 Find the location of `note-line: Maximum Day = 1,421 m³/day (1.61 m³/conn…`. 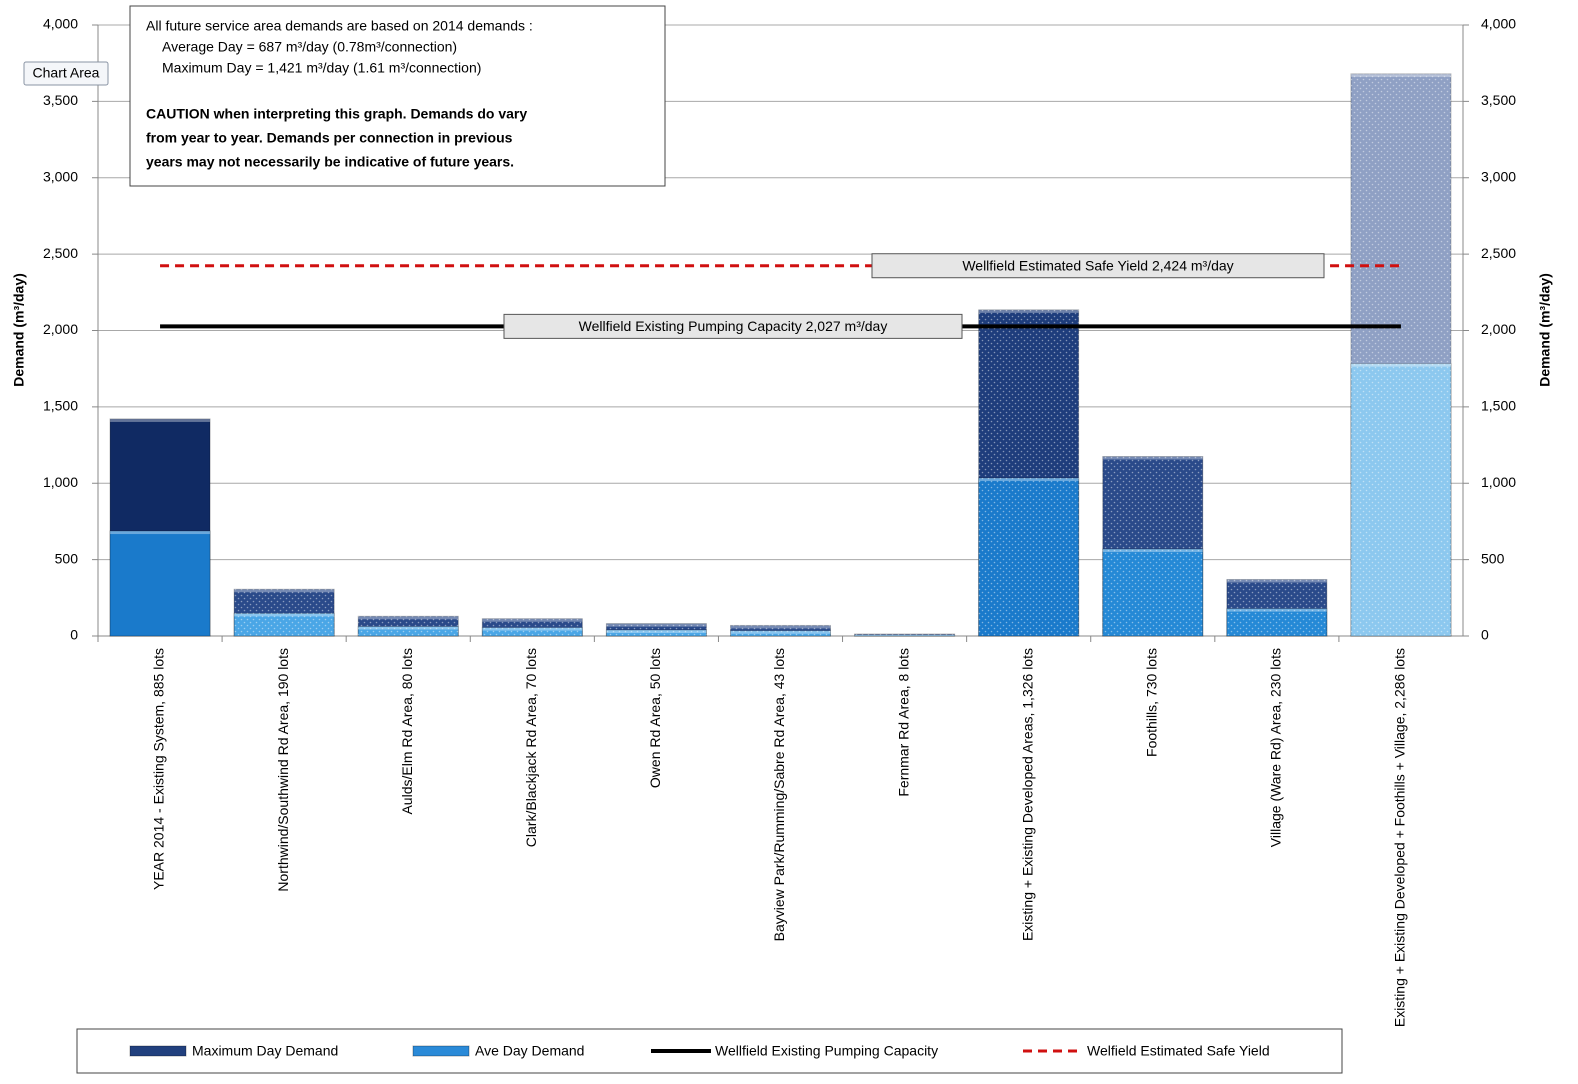

note-line: Maximum Day = 1,421 m³/day (1.61 m³/conn… is located at coordinates (321, 68).